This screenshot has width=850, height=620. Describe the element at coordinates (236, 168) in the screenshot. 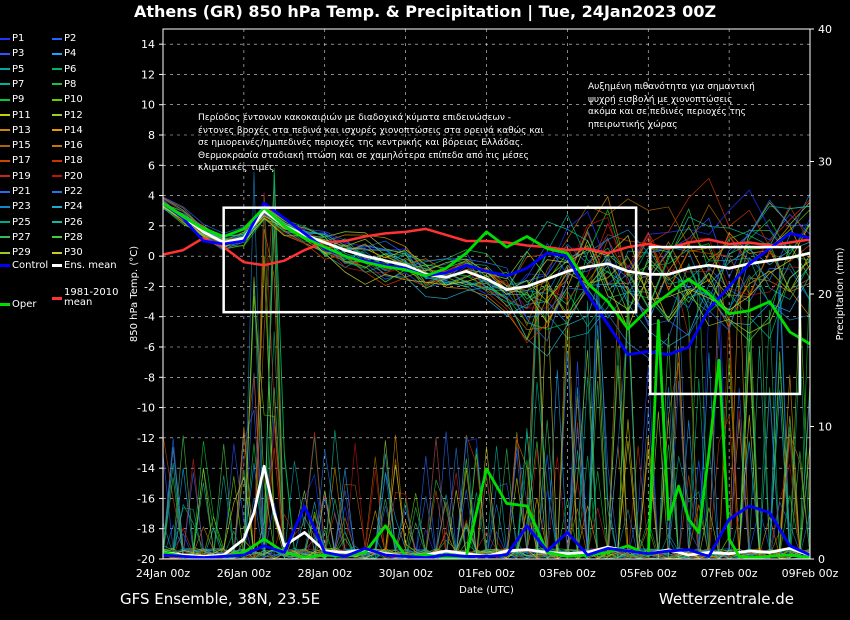

I see `annotation-line: κλιματικές τιμές` at that location.